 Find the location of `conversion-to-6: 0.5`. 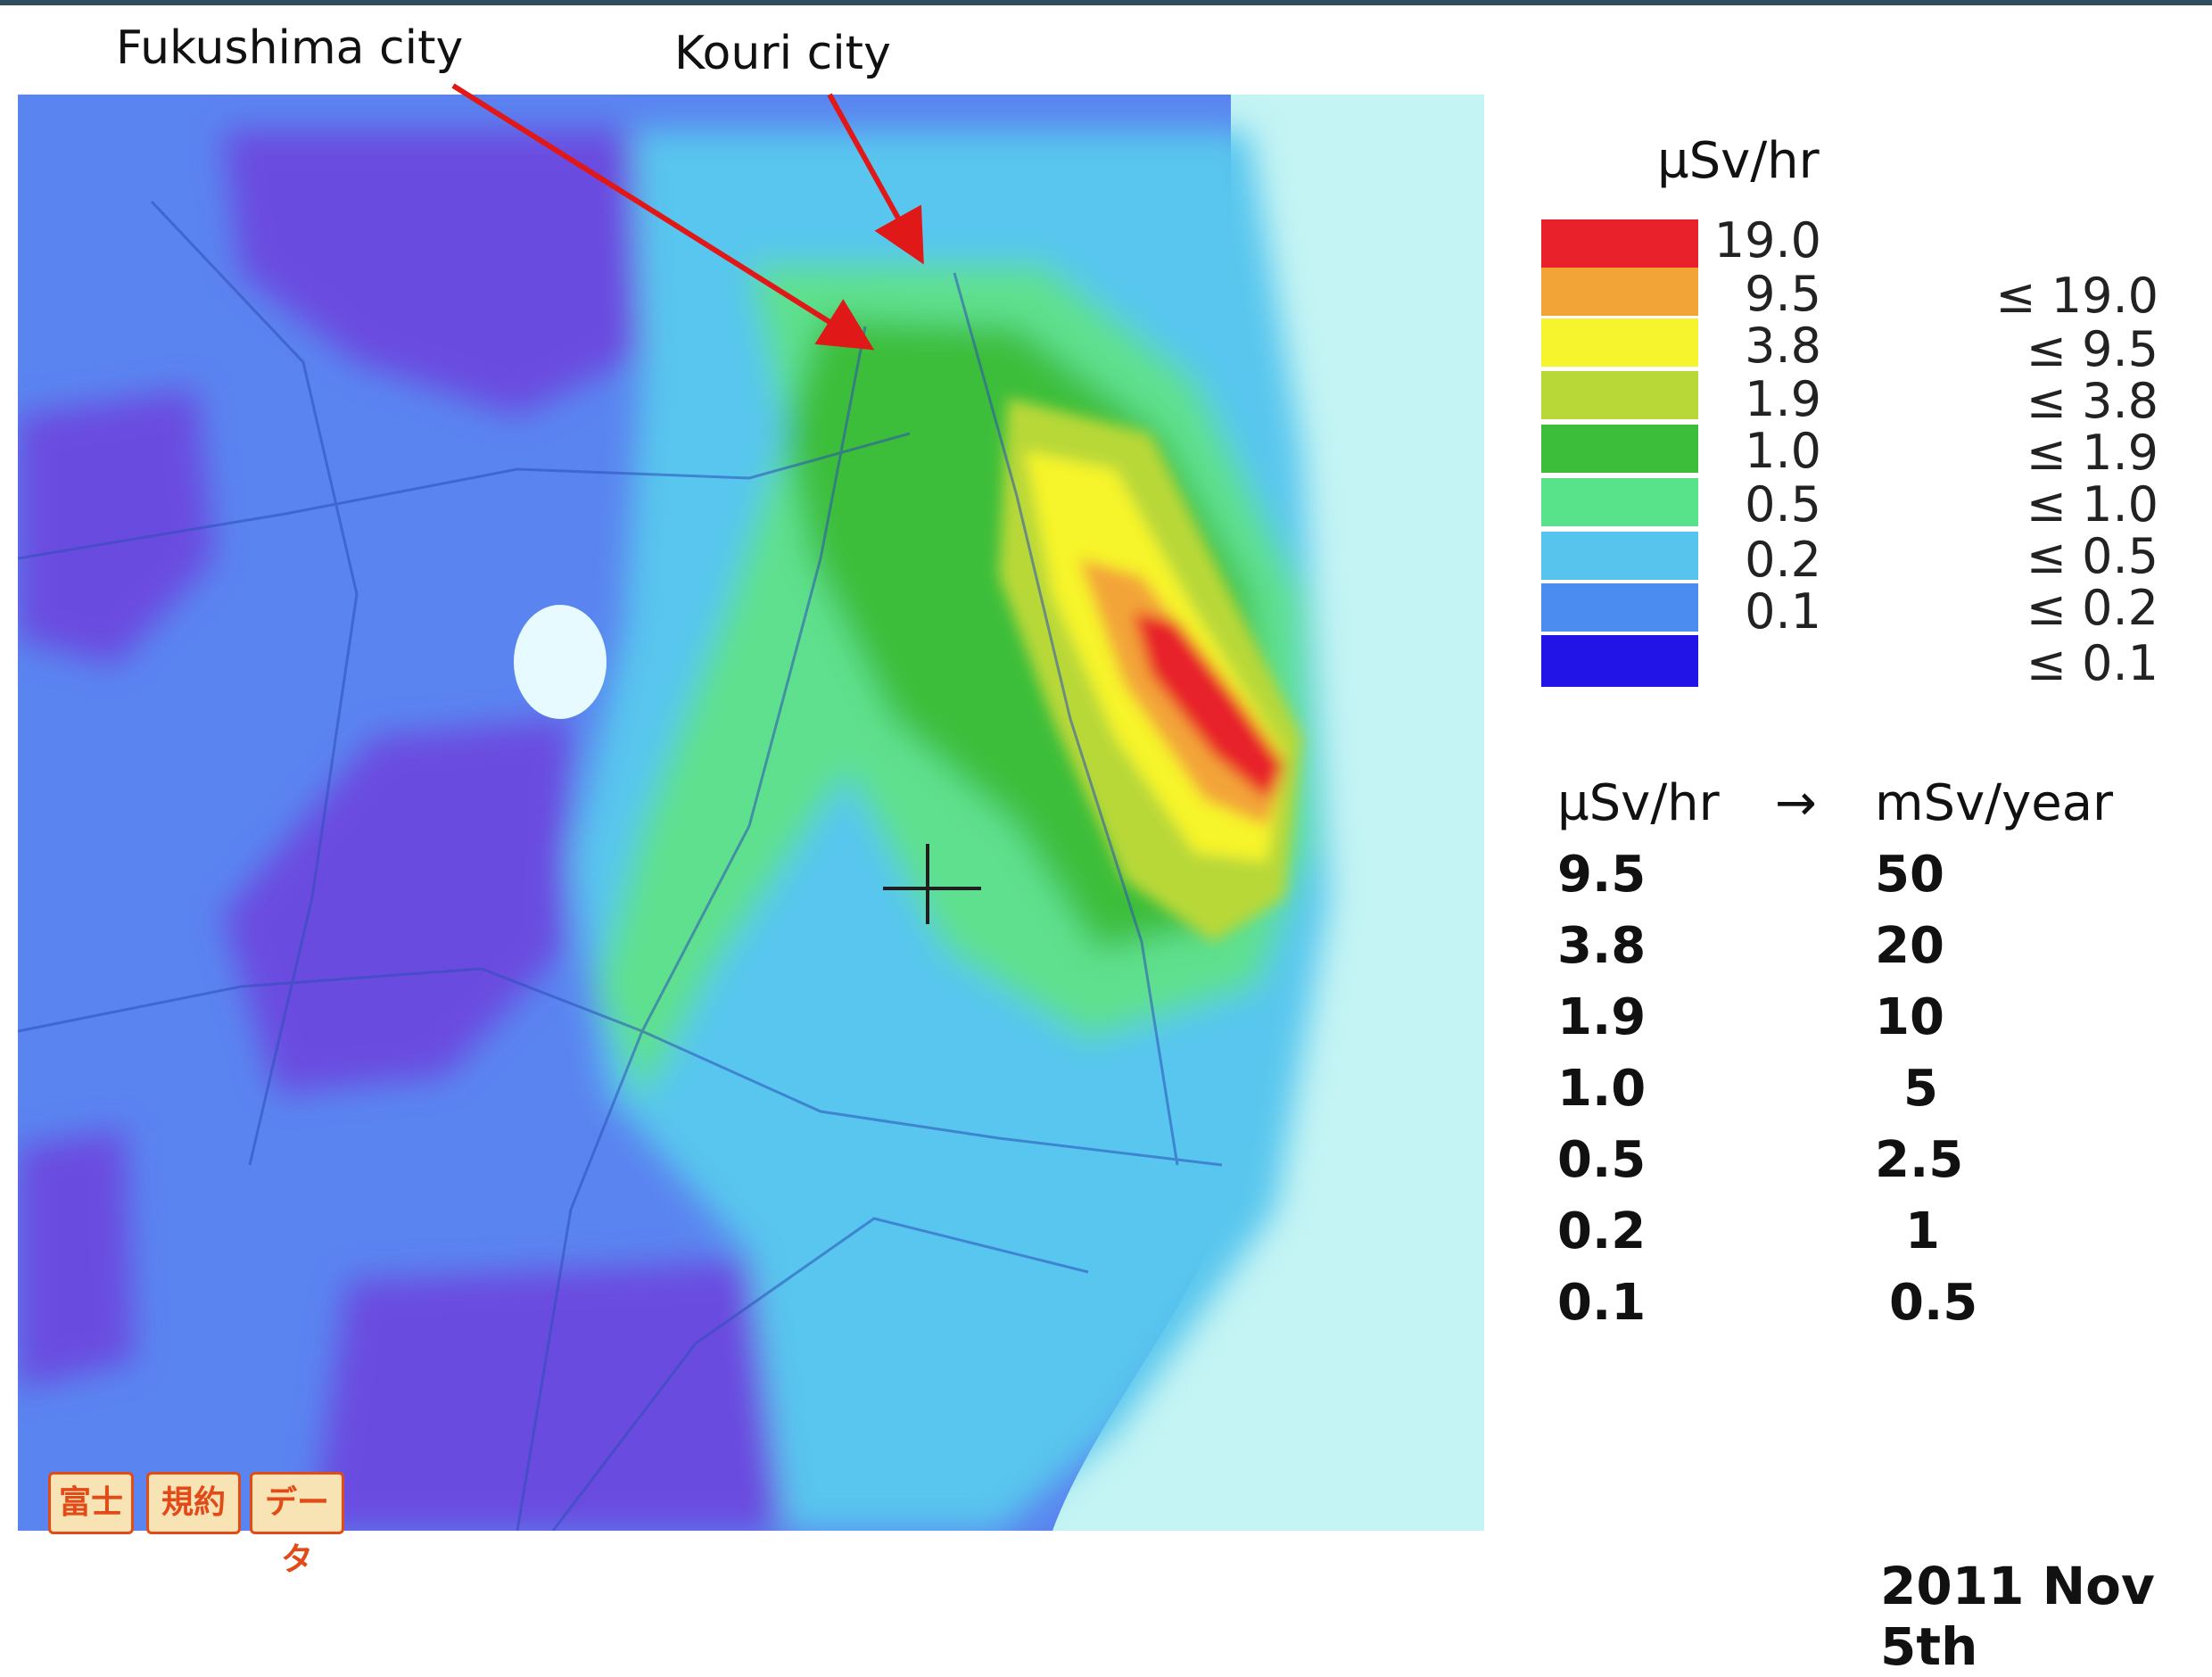

conversion-to-6: 0.5 is located at coordinates (1933, 1303).